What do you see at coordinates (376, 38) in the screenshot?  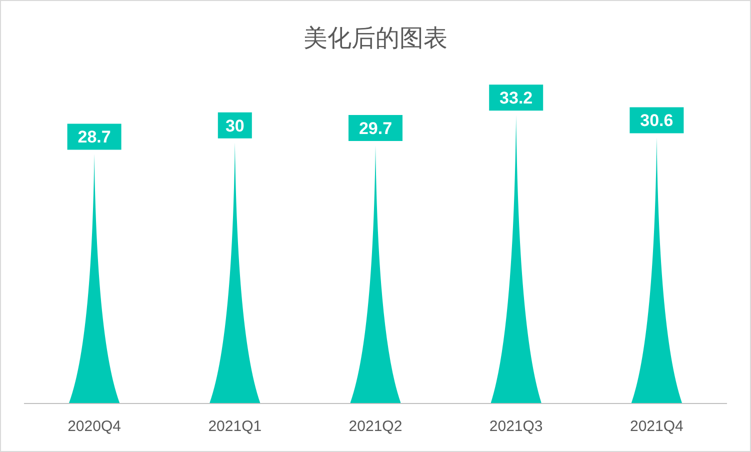 I see `chart-title: 美化后的图表` at bounding box center [376, 38].